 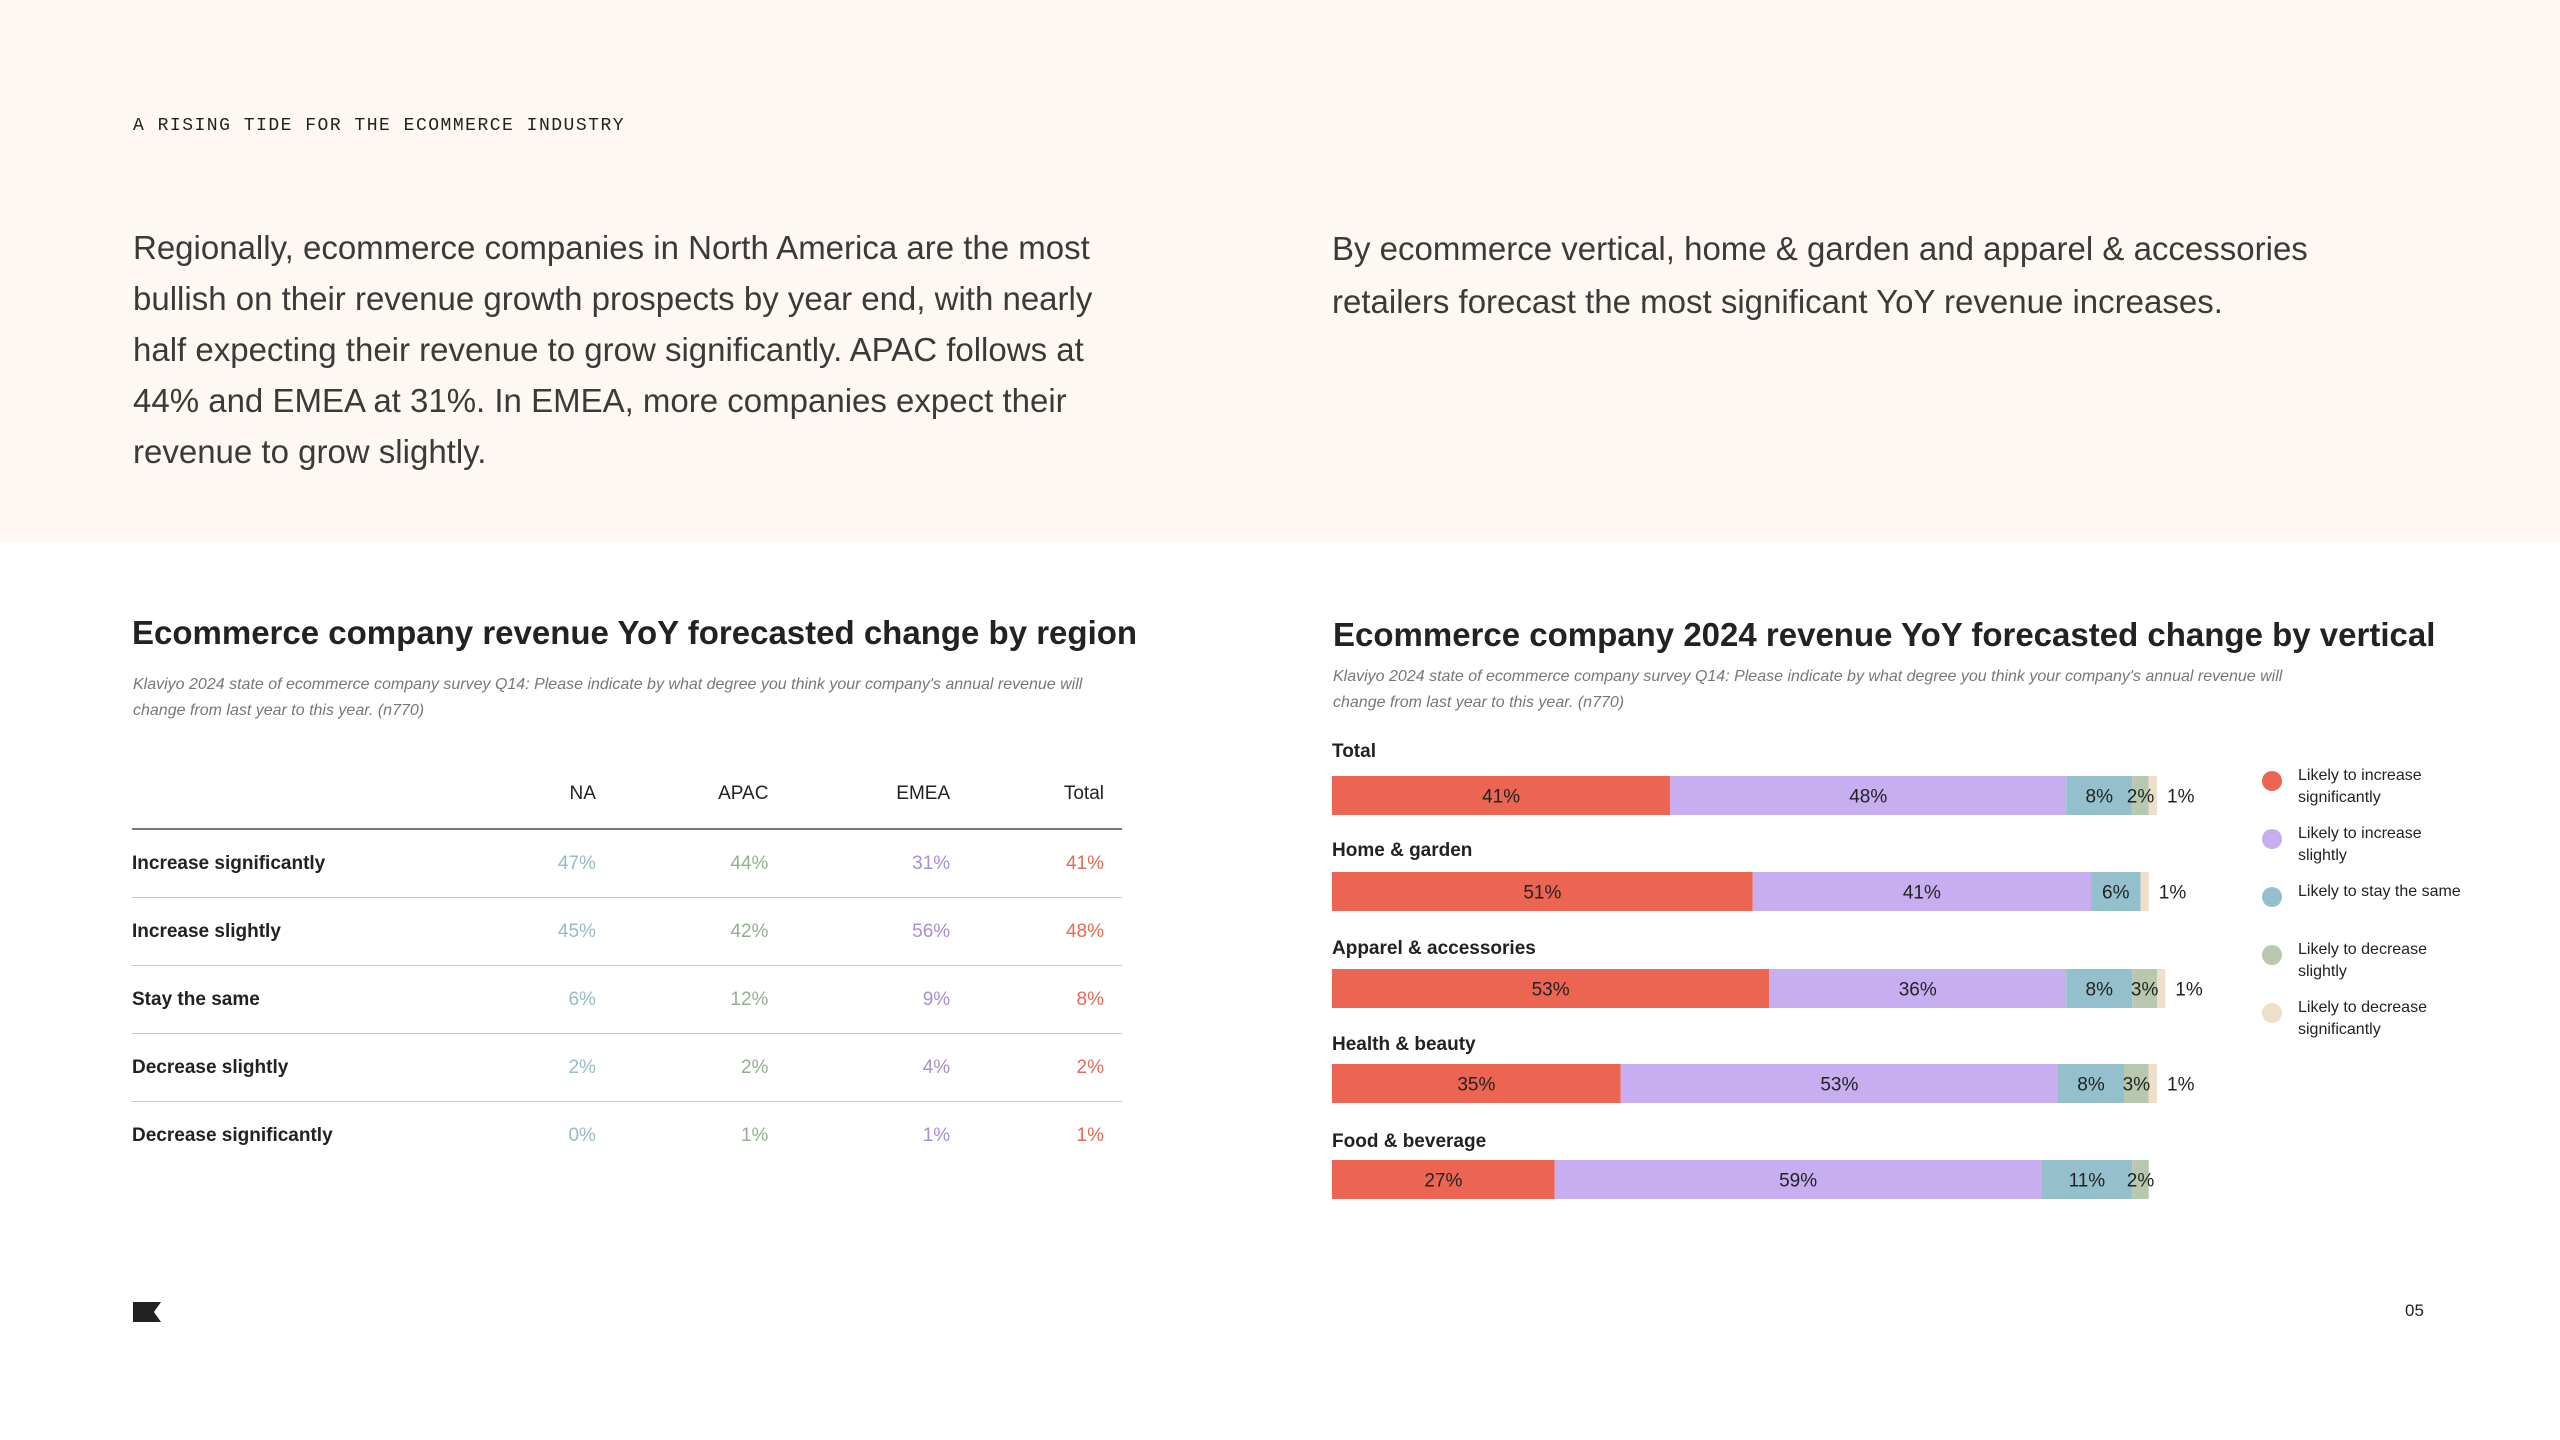 I want to click on bar-value-label: 35%, so click(x=1476, y=1085).